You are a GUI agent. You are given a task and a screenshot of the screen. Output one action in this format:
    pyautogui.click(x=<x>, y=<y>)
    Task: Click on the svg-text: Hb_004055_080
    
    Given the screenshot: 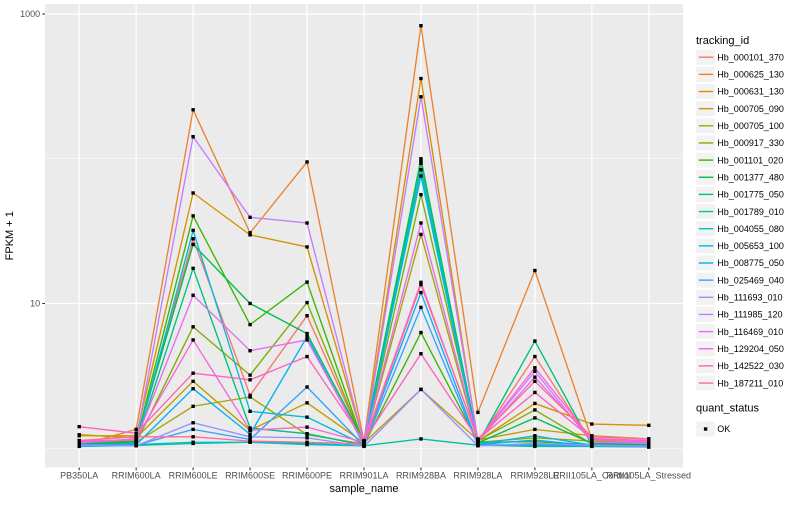 What is the action you would take?
    pyautogui.click(x=750, y=229)
    